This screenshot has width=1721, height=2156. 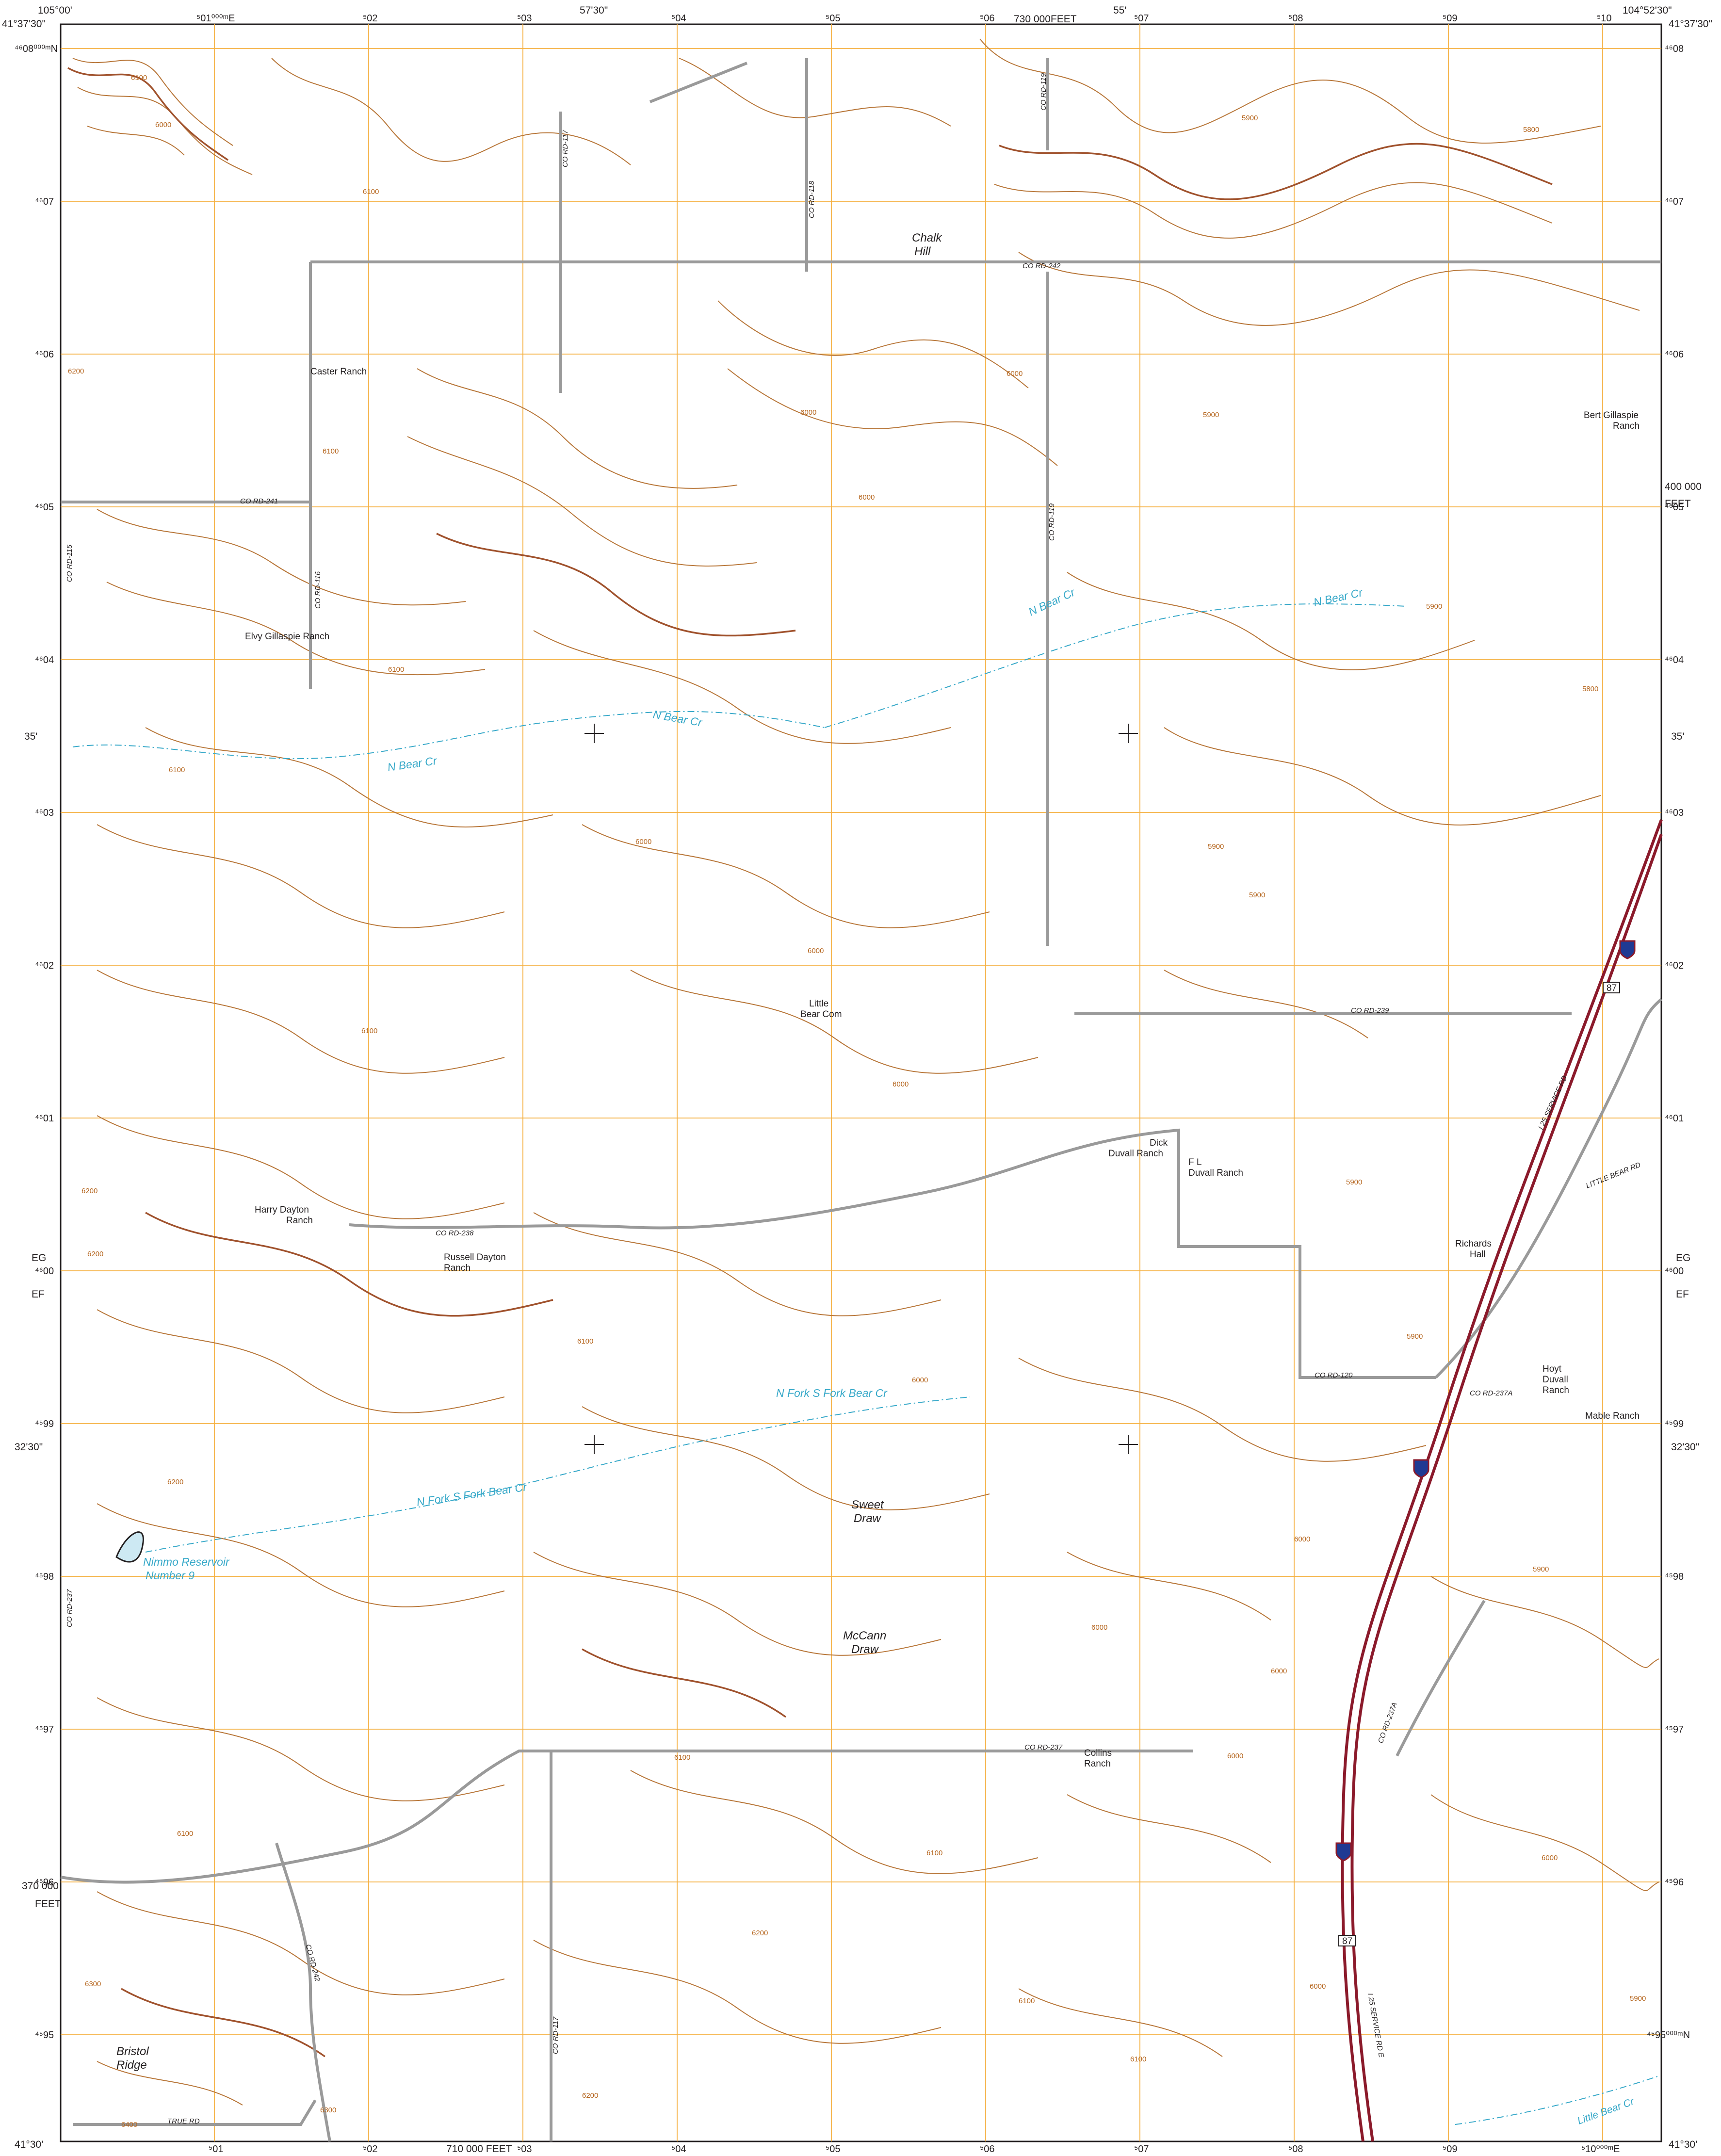 What do you see at coordinates (1347, 1941) in the screenshot?
I see `us87-shield-icon` at bounding box center [1347, 1941].